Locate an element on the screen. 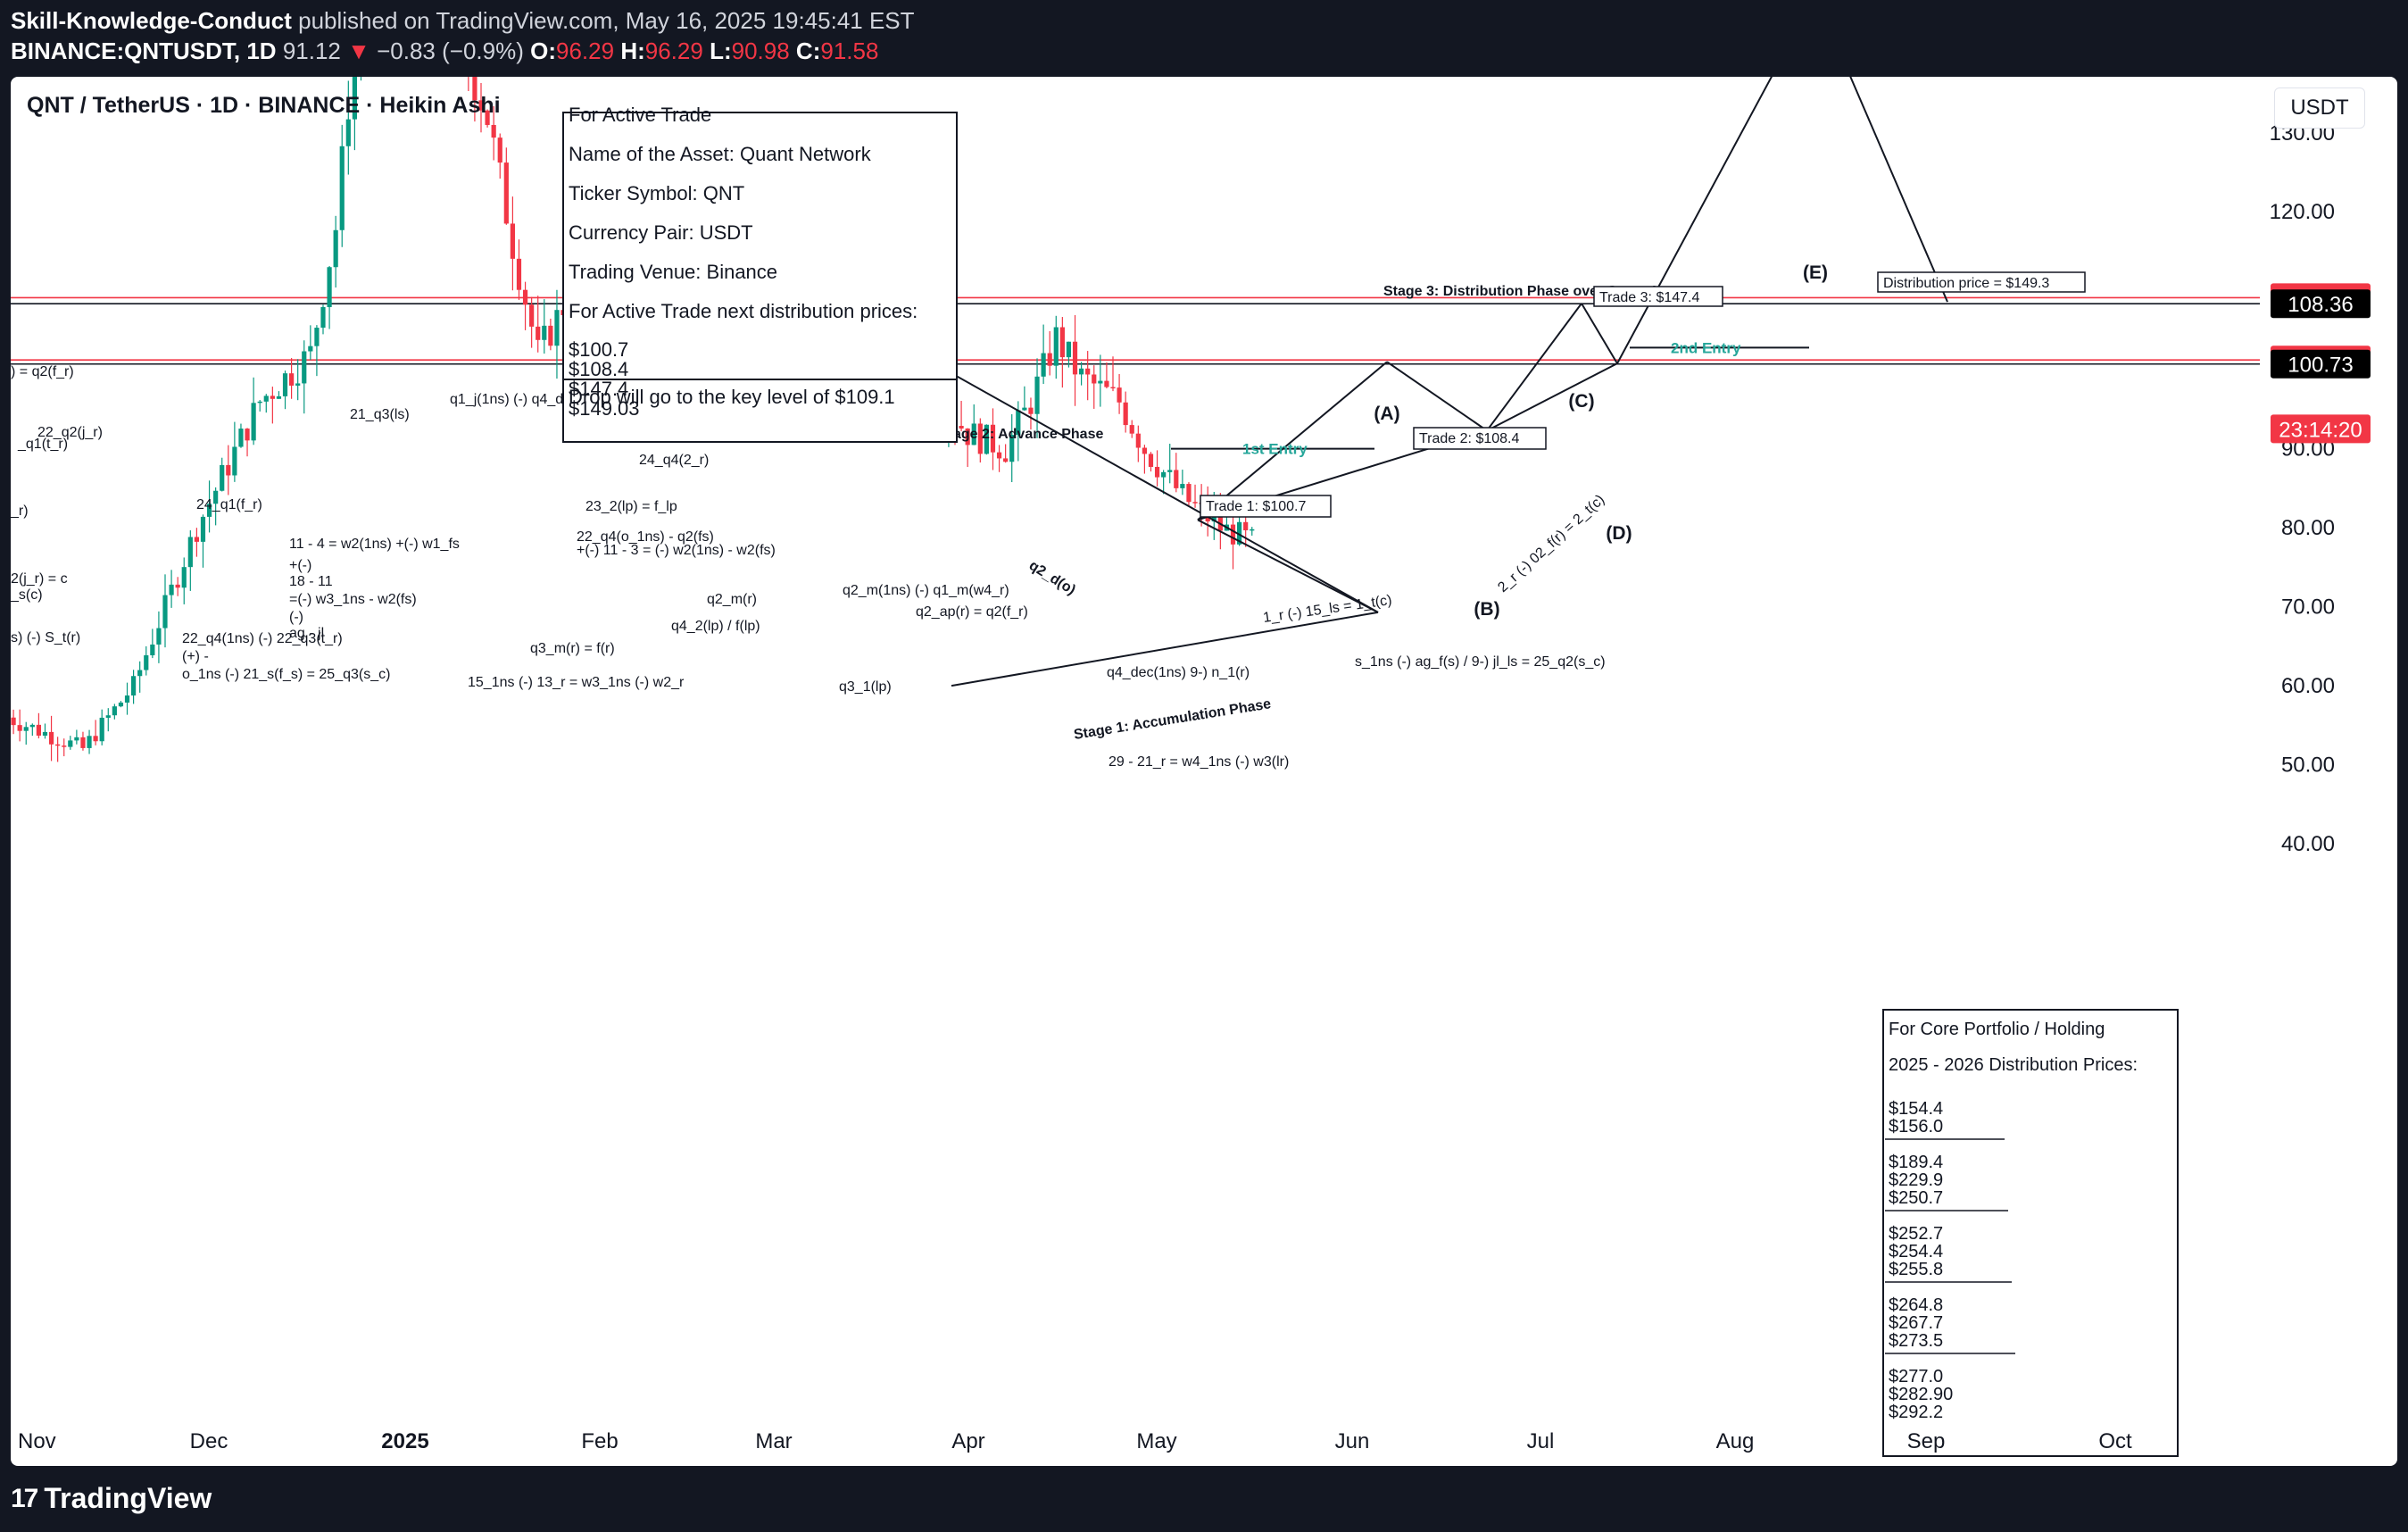 Image resolution: width=2408 pixels, height=1532 pixels. down-arrow-icon: ▼ is located at coordinates (358, 50).